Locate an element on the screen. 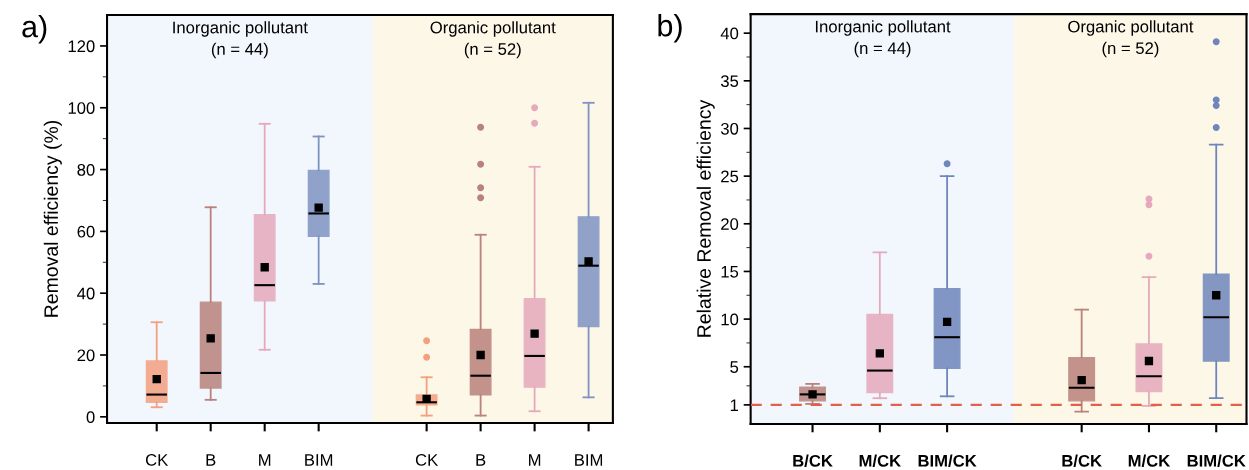 Image resolution: width=1249 pixels, height=470 pixels. y-tick-label: 5 is located at coordinates (734, 367).